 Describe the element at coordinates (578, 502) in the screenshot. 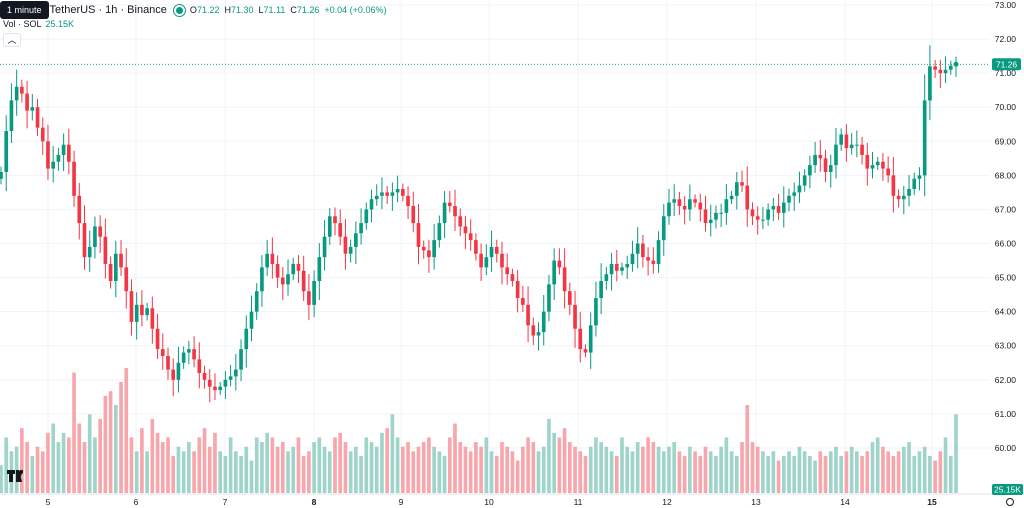

I see `time-tick-label: 11` at that location.